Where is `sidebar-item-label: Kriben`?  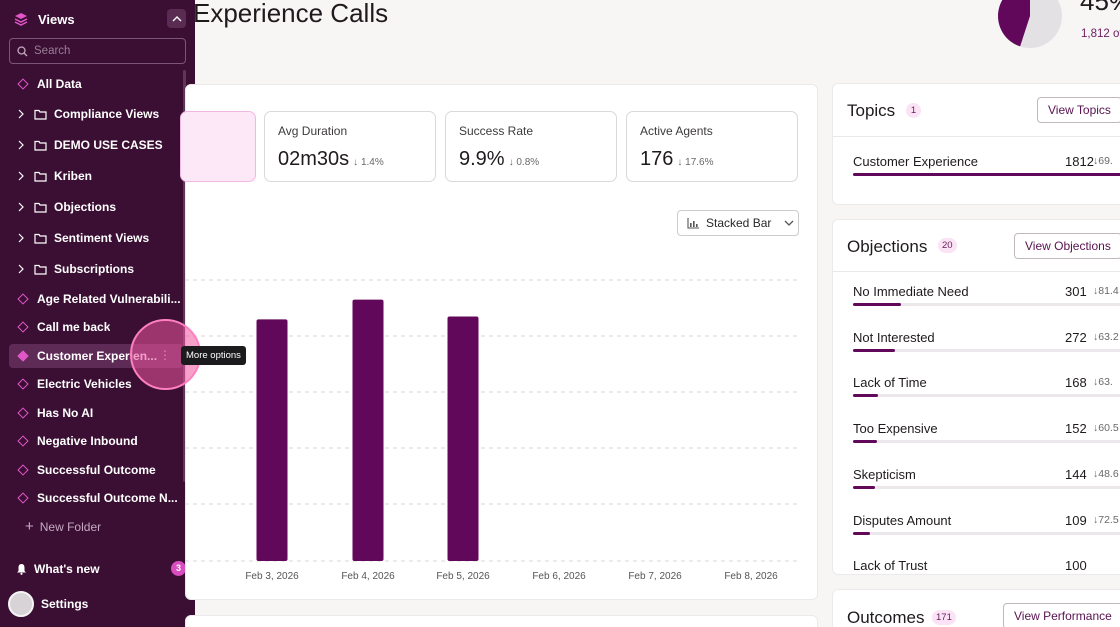
sidebar-item-label: Kriben is located at coordinates (73, 176).